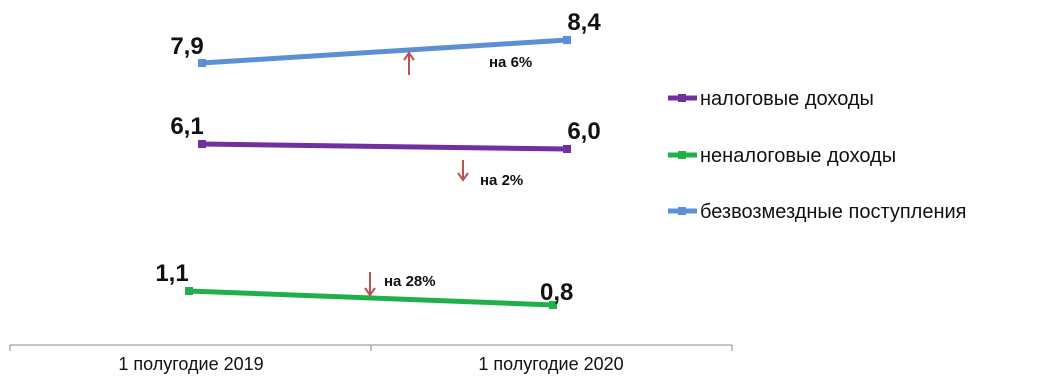 Image resolution: width=1039 pixels, height=376 pixels. I want to click on data-label: 6,0, so click(583, 131).